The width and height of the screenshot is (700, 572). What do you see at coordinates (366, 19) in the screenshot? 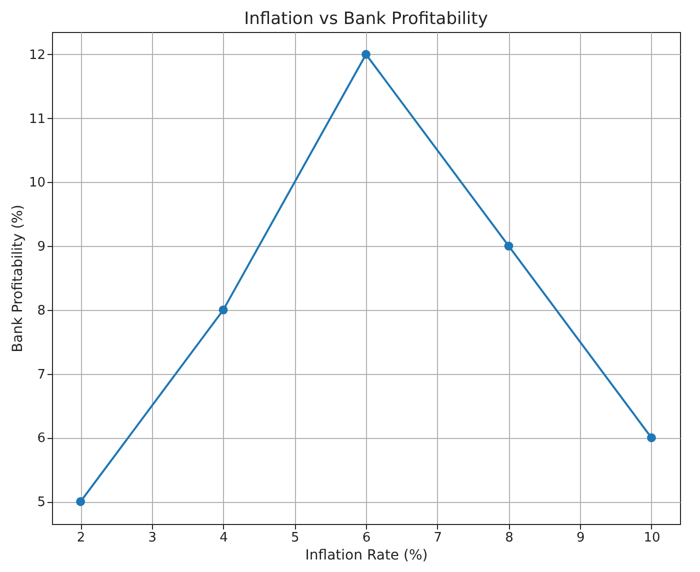
I see `chart-title: Inflation vs Bank Profitability` at bounding box center [366, 19].